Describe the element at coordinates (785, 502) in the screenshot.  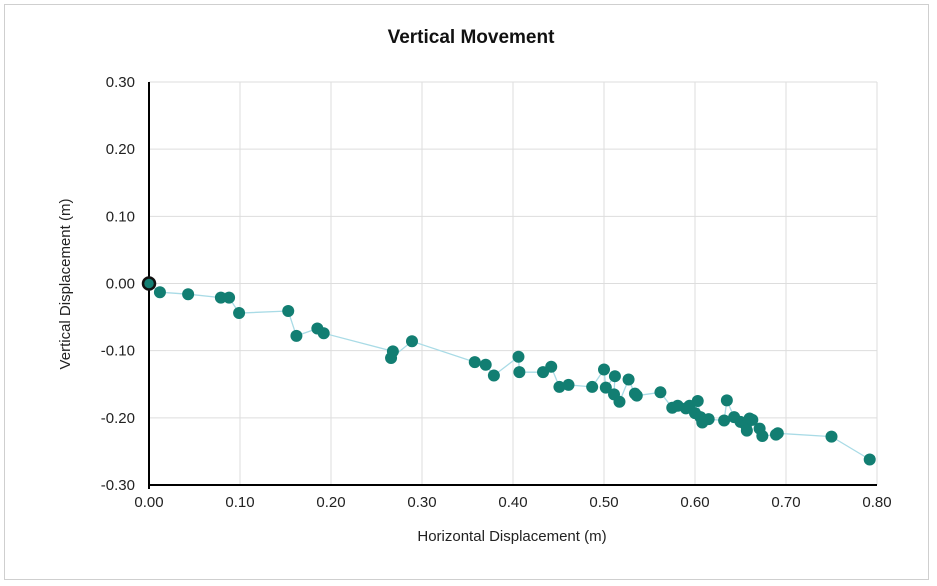
I see `x-tick-label: 0.70` at that location.